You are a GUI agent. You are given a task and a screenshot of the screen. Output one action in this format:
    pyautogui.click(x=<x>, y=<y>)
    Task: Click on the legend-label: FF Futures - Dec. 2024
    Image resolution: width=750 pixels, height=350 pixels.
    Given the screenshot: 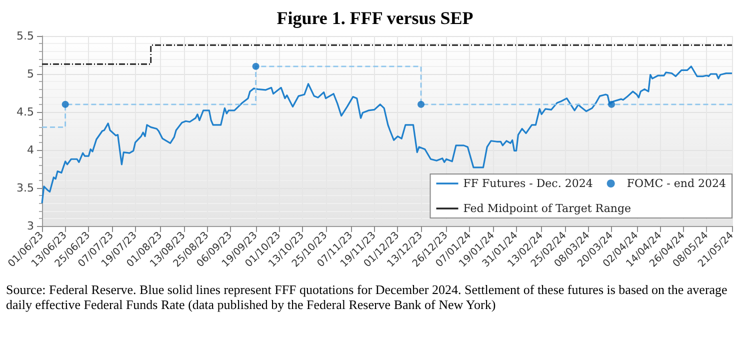 What is the action you would take?
    pyautogui.click(x=528, y=183)
    